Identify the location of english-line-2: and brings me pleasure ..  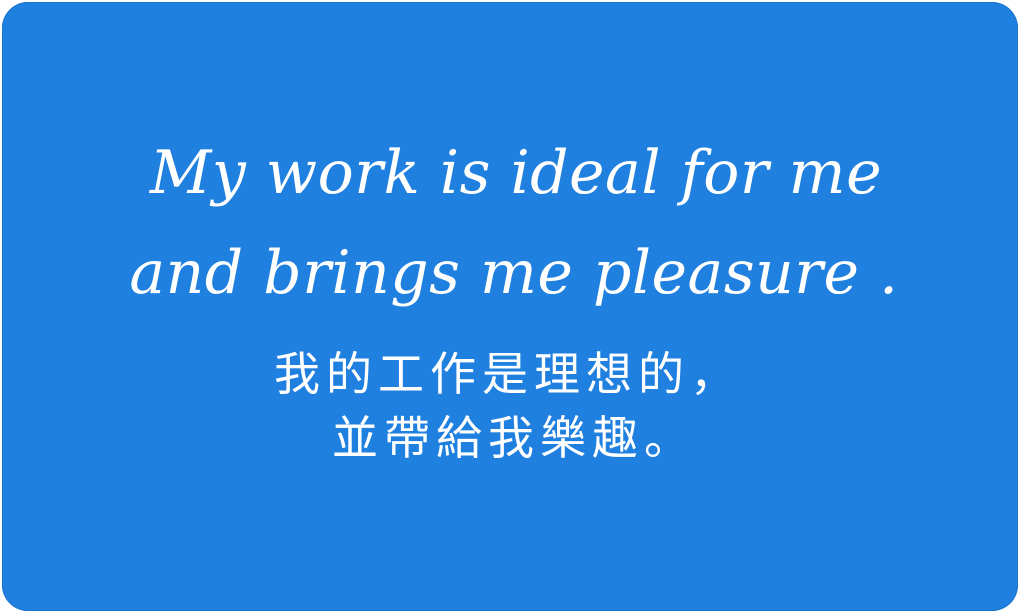
(514, 273).